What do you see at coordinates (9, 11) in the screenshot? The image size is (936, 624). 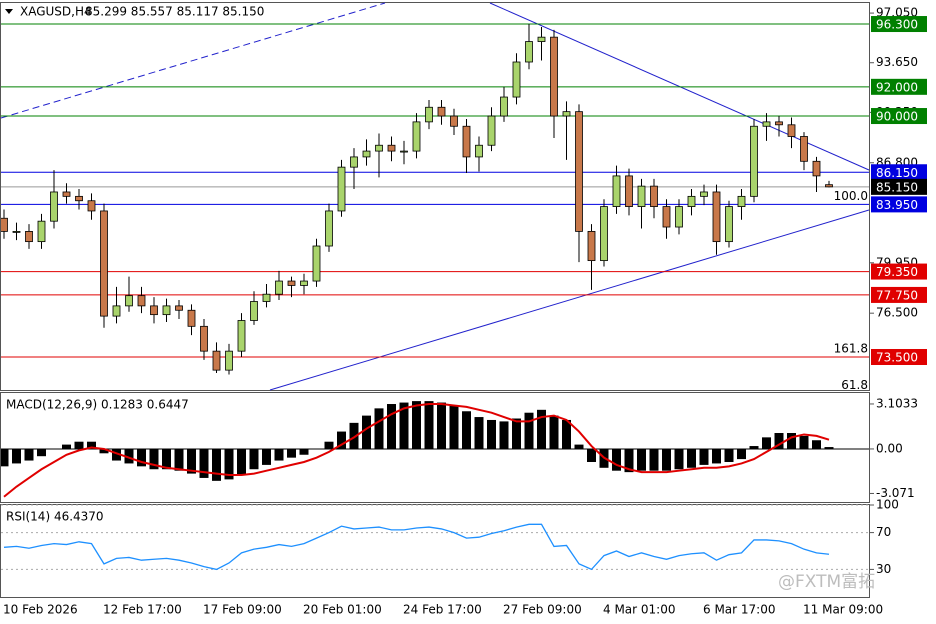 I see `menu-arrow` at bounding box center [9, 11].